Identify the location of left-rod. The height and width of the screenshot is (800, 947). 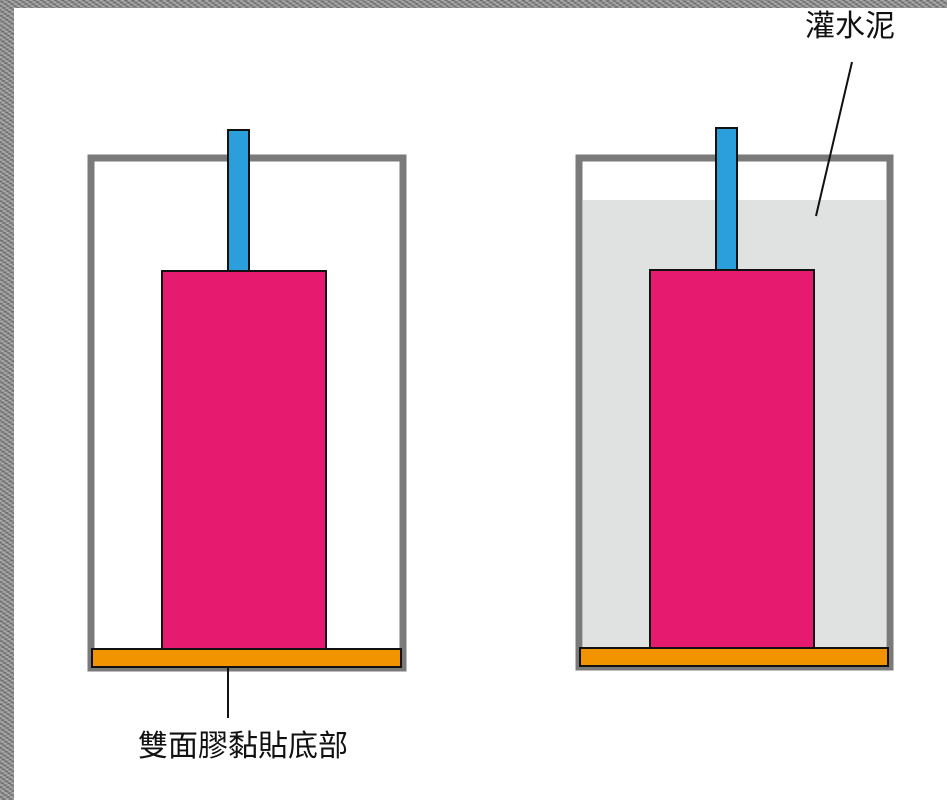
(238, 201).